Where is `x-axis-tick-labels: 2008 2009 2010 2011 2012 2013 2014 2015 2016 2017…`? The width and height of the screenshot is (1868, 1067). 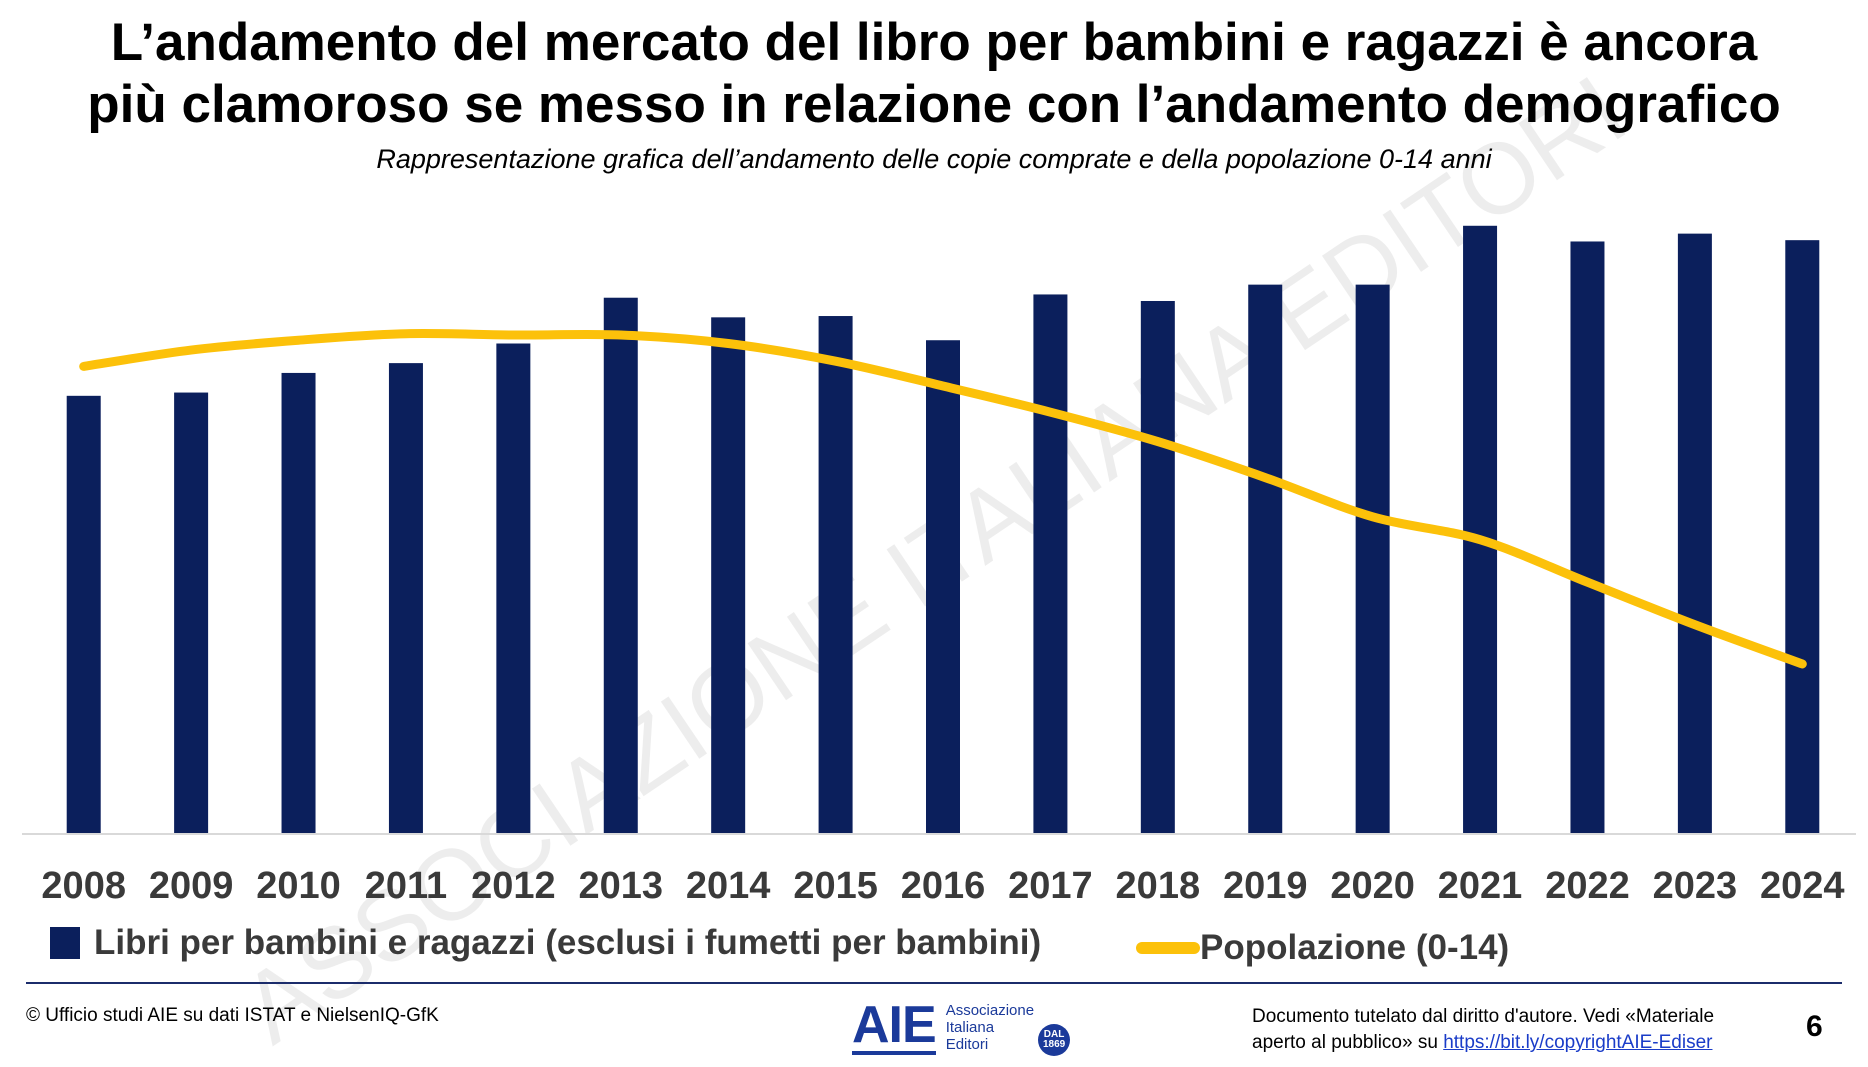
x-axis-tick-labels: 2008 2009 2010 2011 2012 2013 2014 2015 2016 2017… is located at coordinates (942, 886).